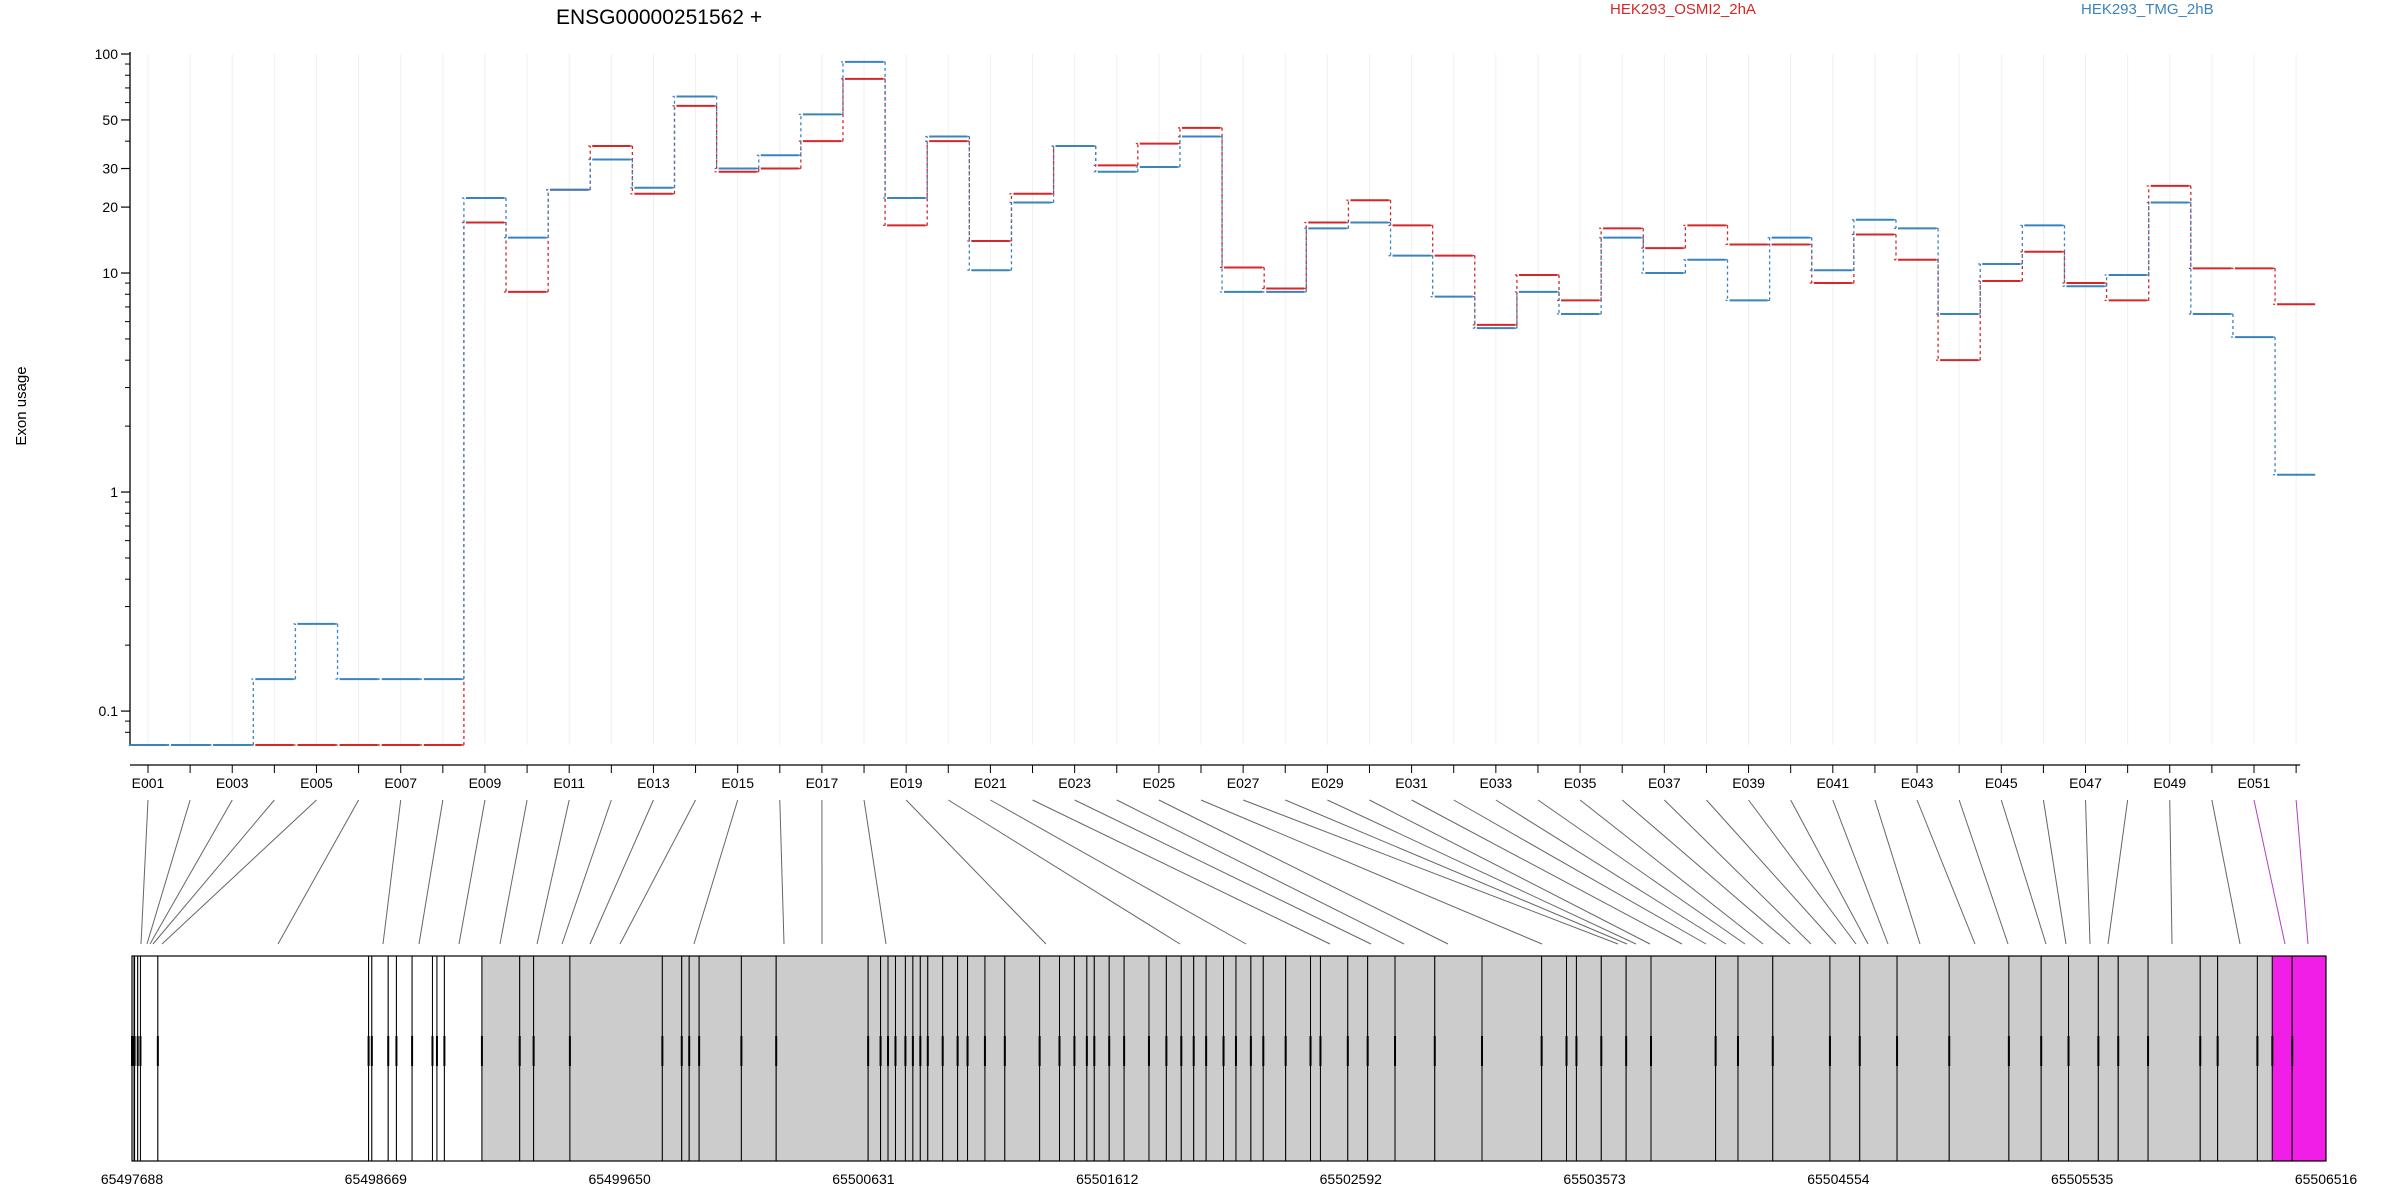 Image resolution: width=2400 pixels, height=1200 pixels. I want to click on exon-label: E029, so click(1327, 783).